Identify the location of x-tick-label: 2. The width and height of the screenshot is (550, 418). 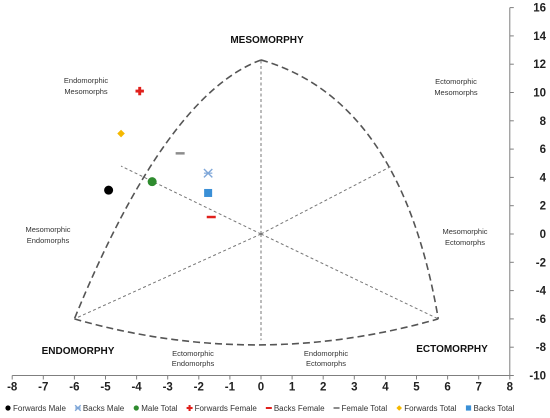
(323, 388).